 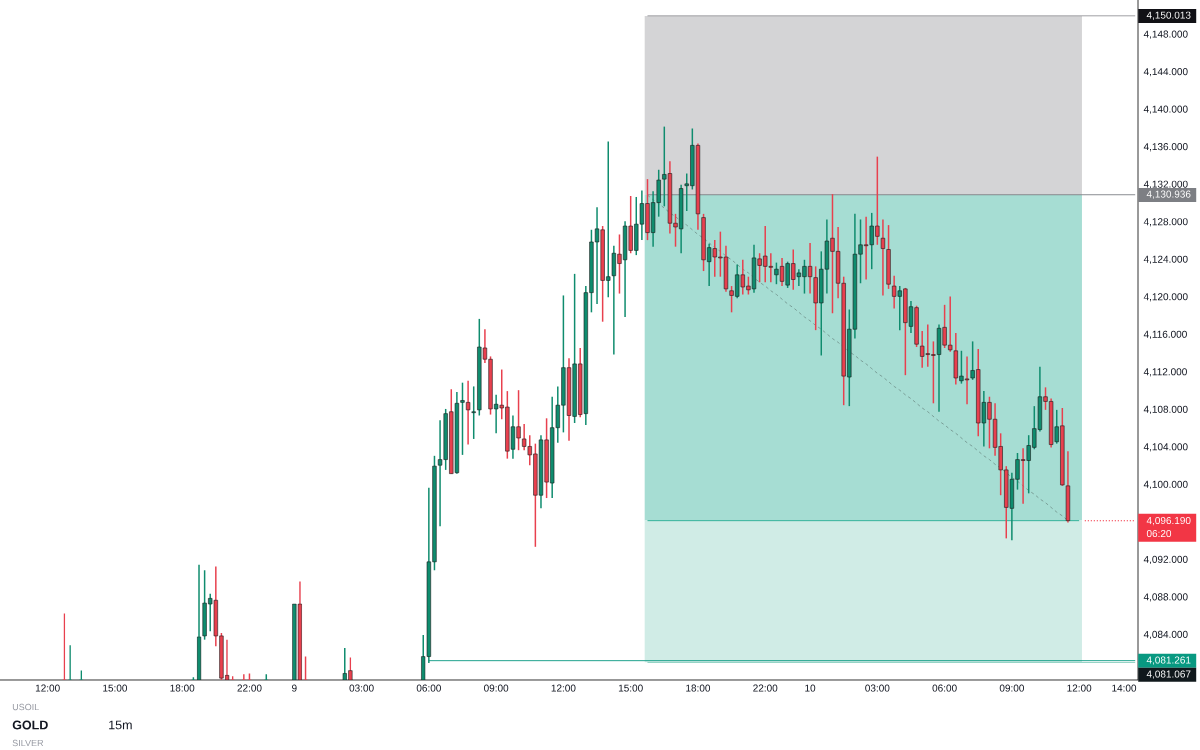 I want to click on y-tick-label: 4,140.000, so click(x=1165, y=109).